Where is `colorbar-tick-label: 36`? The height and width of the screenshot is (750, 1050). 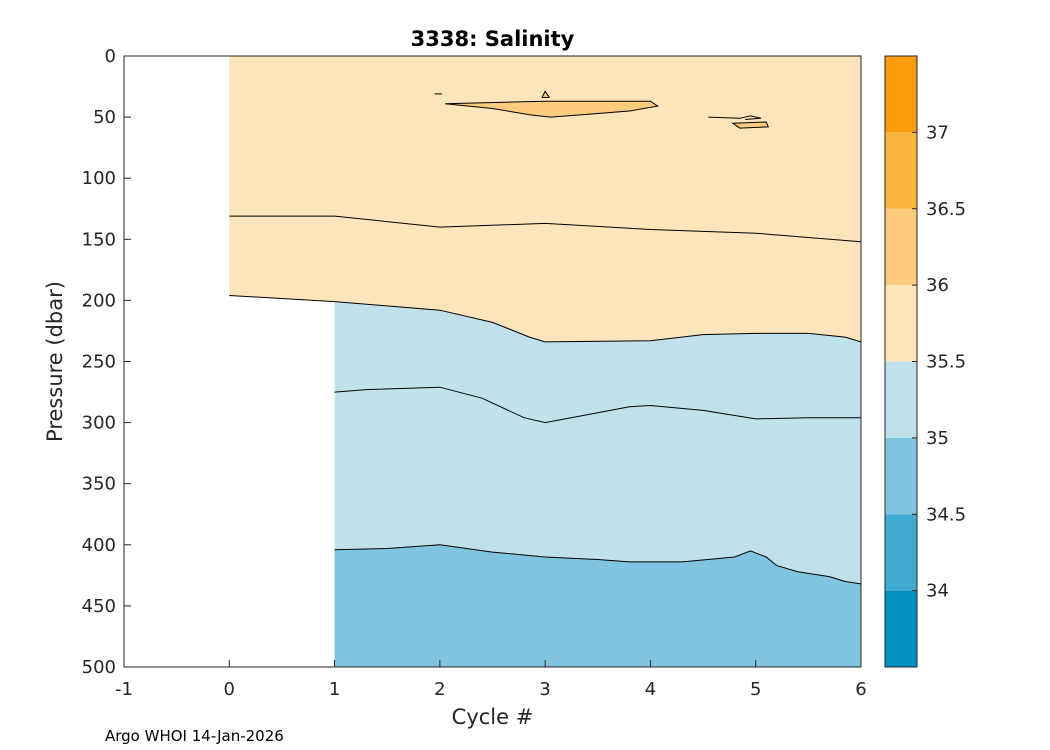
colorbar-tick-label: 36 is located at coordinates (937, 285).